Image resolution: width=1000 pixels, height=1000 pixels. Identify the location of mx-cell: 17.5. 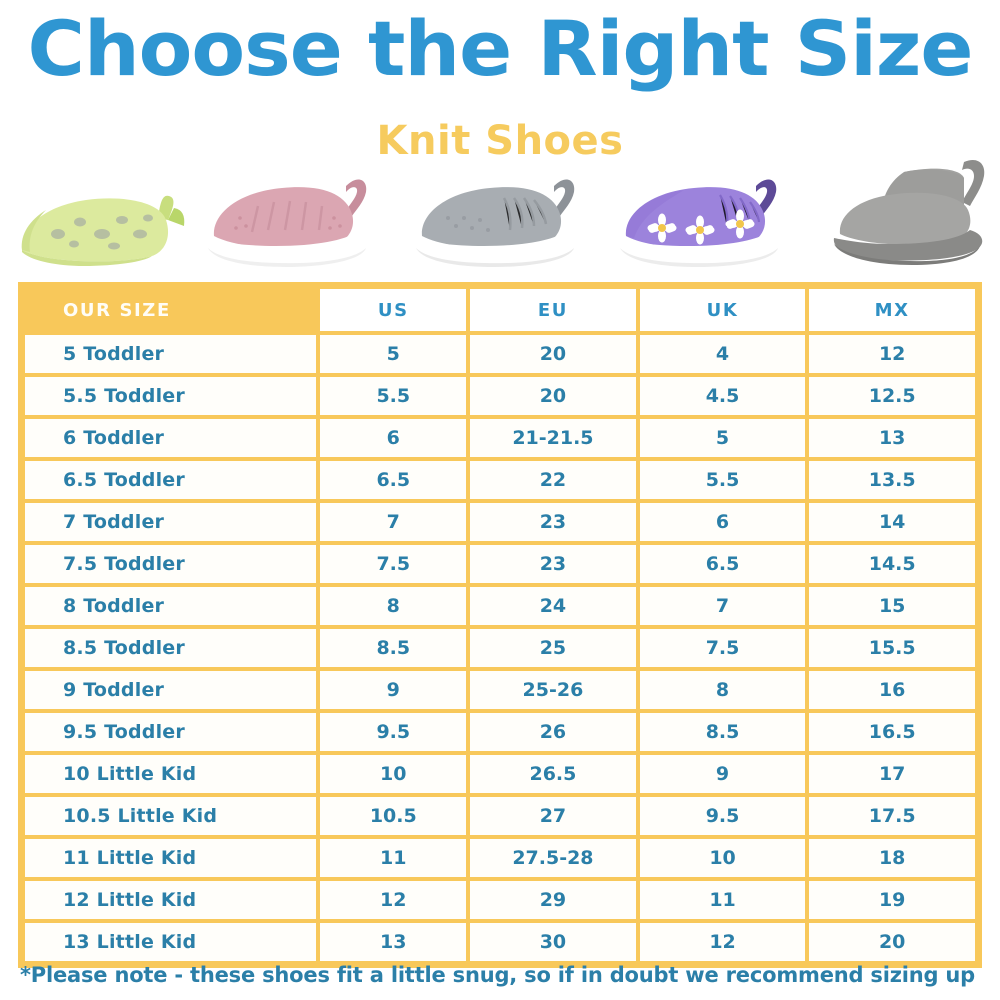
(892, 816).